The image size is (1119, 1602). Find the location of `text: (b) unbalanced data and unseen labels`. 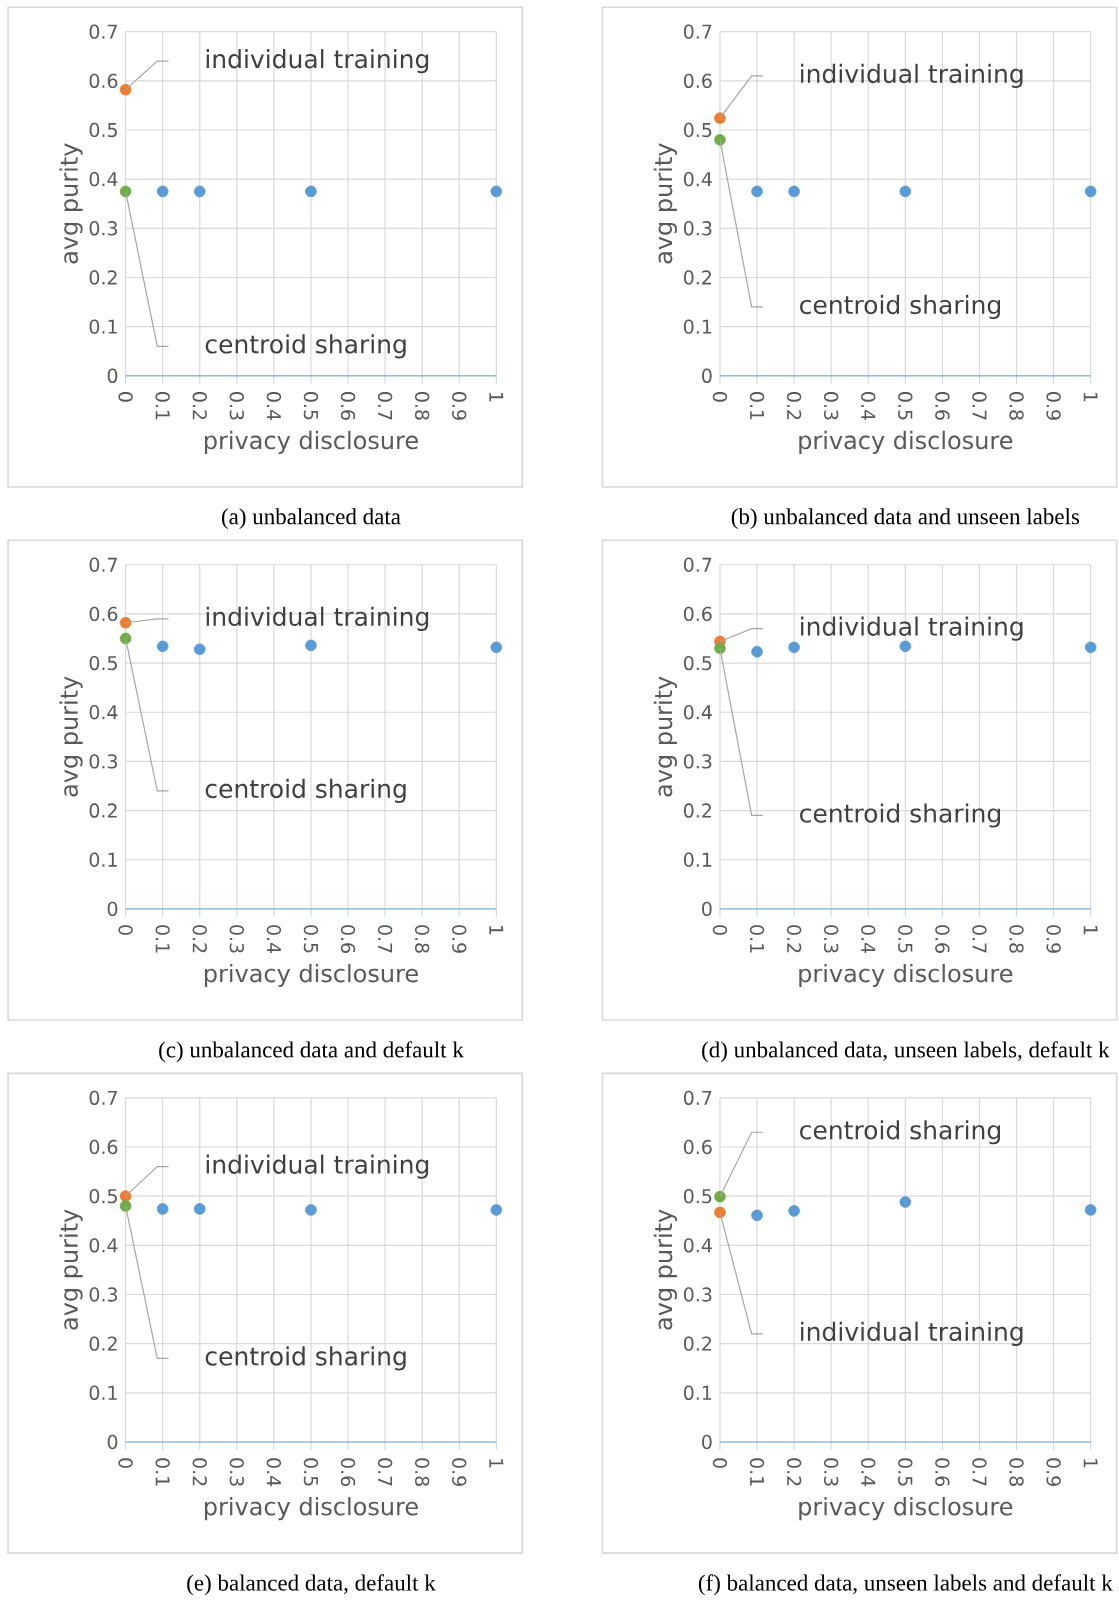

text: (b) unbalanced data and unseen labels is located at coordinates (905, 519).